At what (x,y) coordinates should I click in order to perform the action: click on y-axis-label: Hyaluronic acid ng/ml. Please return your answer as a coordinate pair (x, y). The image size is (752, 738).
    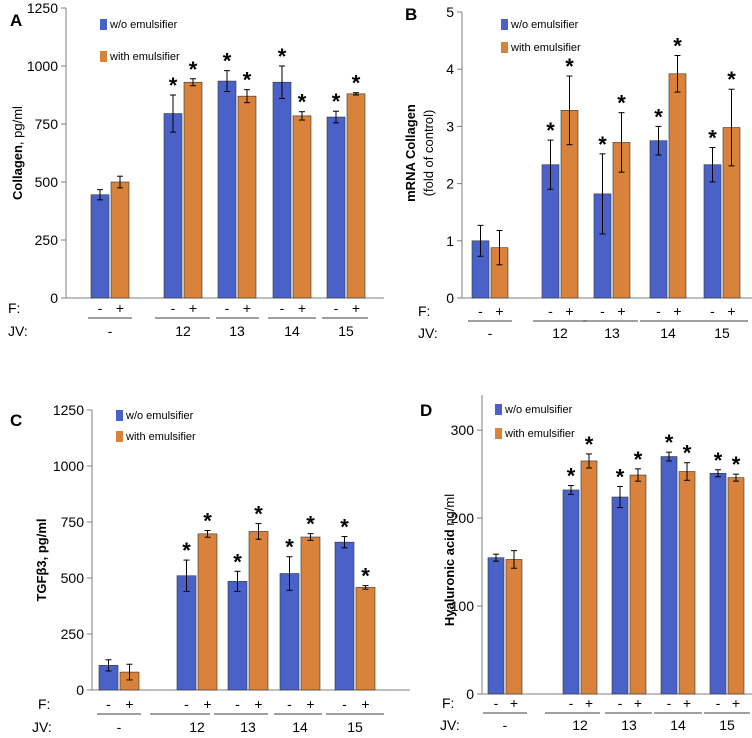
    Looking at the image, I should click on (449, 560).